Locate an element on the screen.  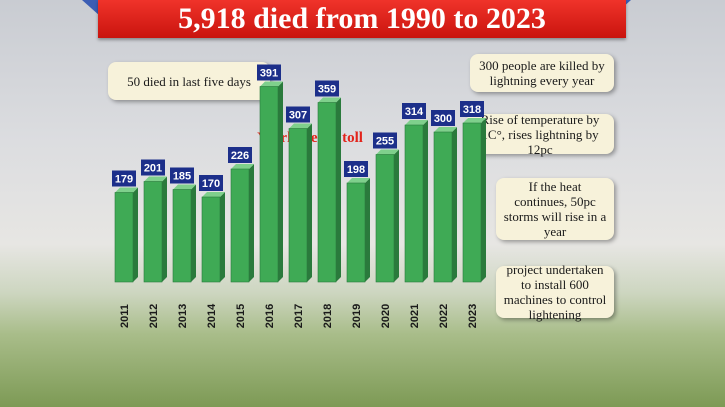
category-label: 2019 is located at coordinates (357, 316).